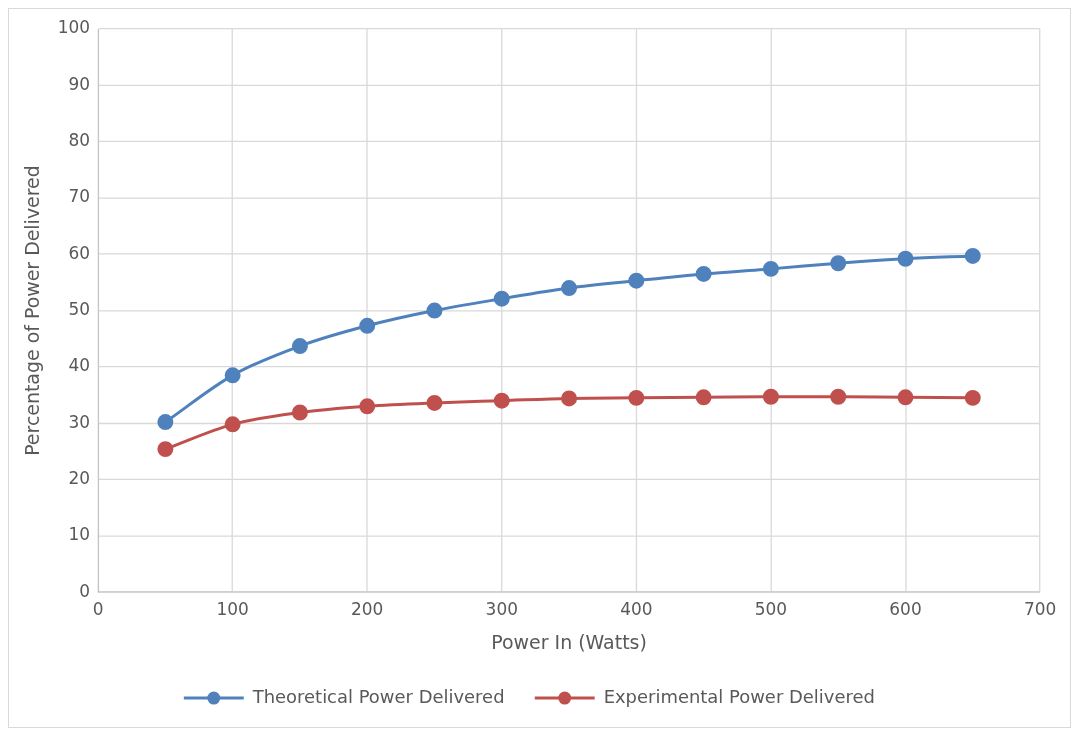 The width and height of the screenshot is (1079, 736). I want to click on y-tick-label: 0, so click(85, 590).